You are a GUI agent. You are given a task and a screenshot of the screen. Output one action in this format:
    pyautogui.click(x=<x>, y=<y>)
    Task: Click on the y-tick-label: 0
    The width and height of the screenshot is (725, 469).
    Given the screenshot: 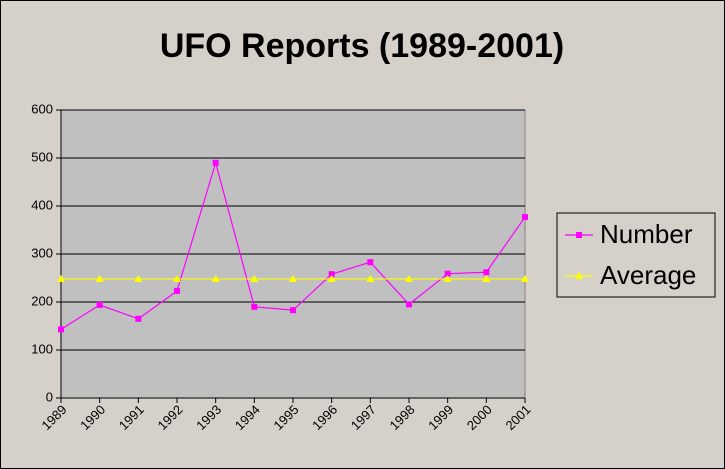 What is the action you would take?
    pyautogui.click(x=49, y=396)
    